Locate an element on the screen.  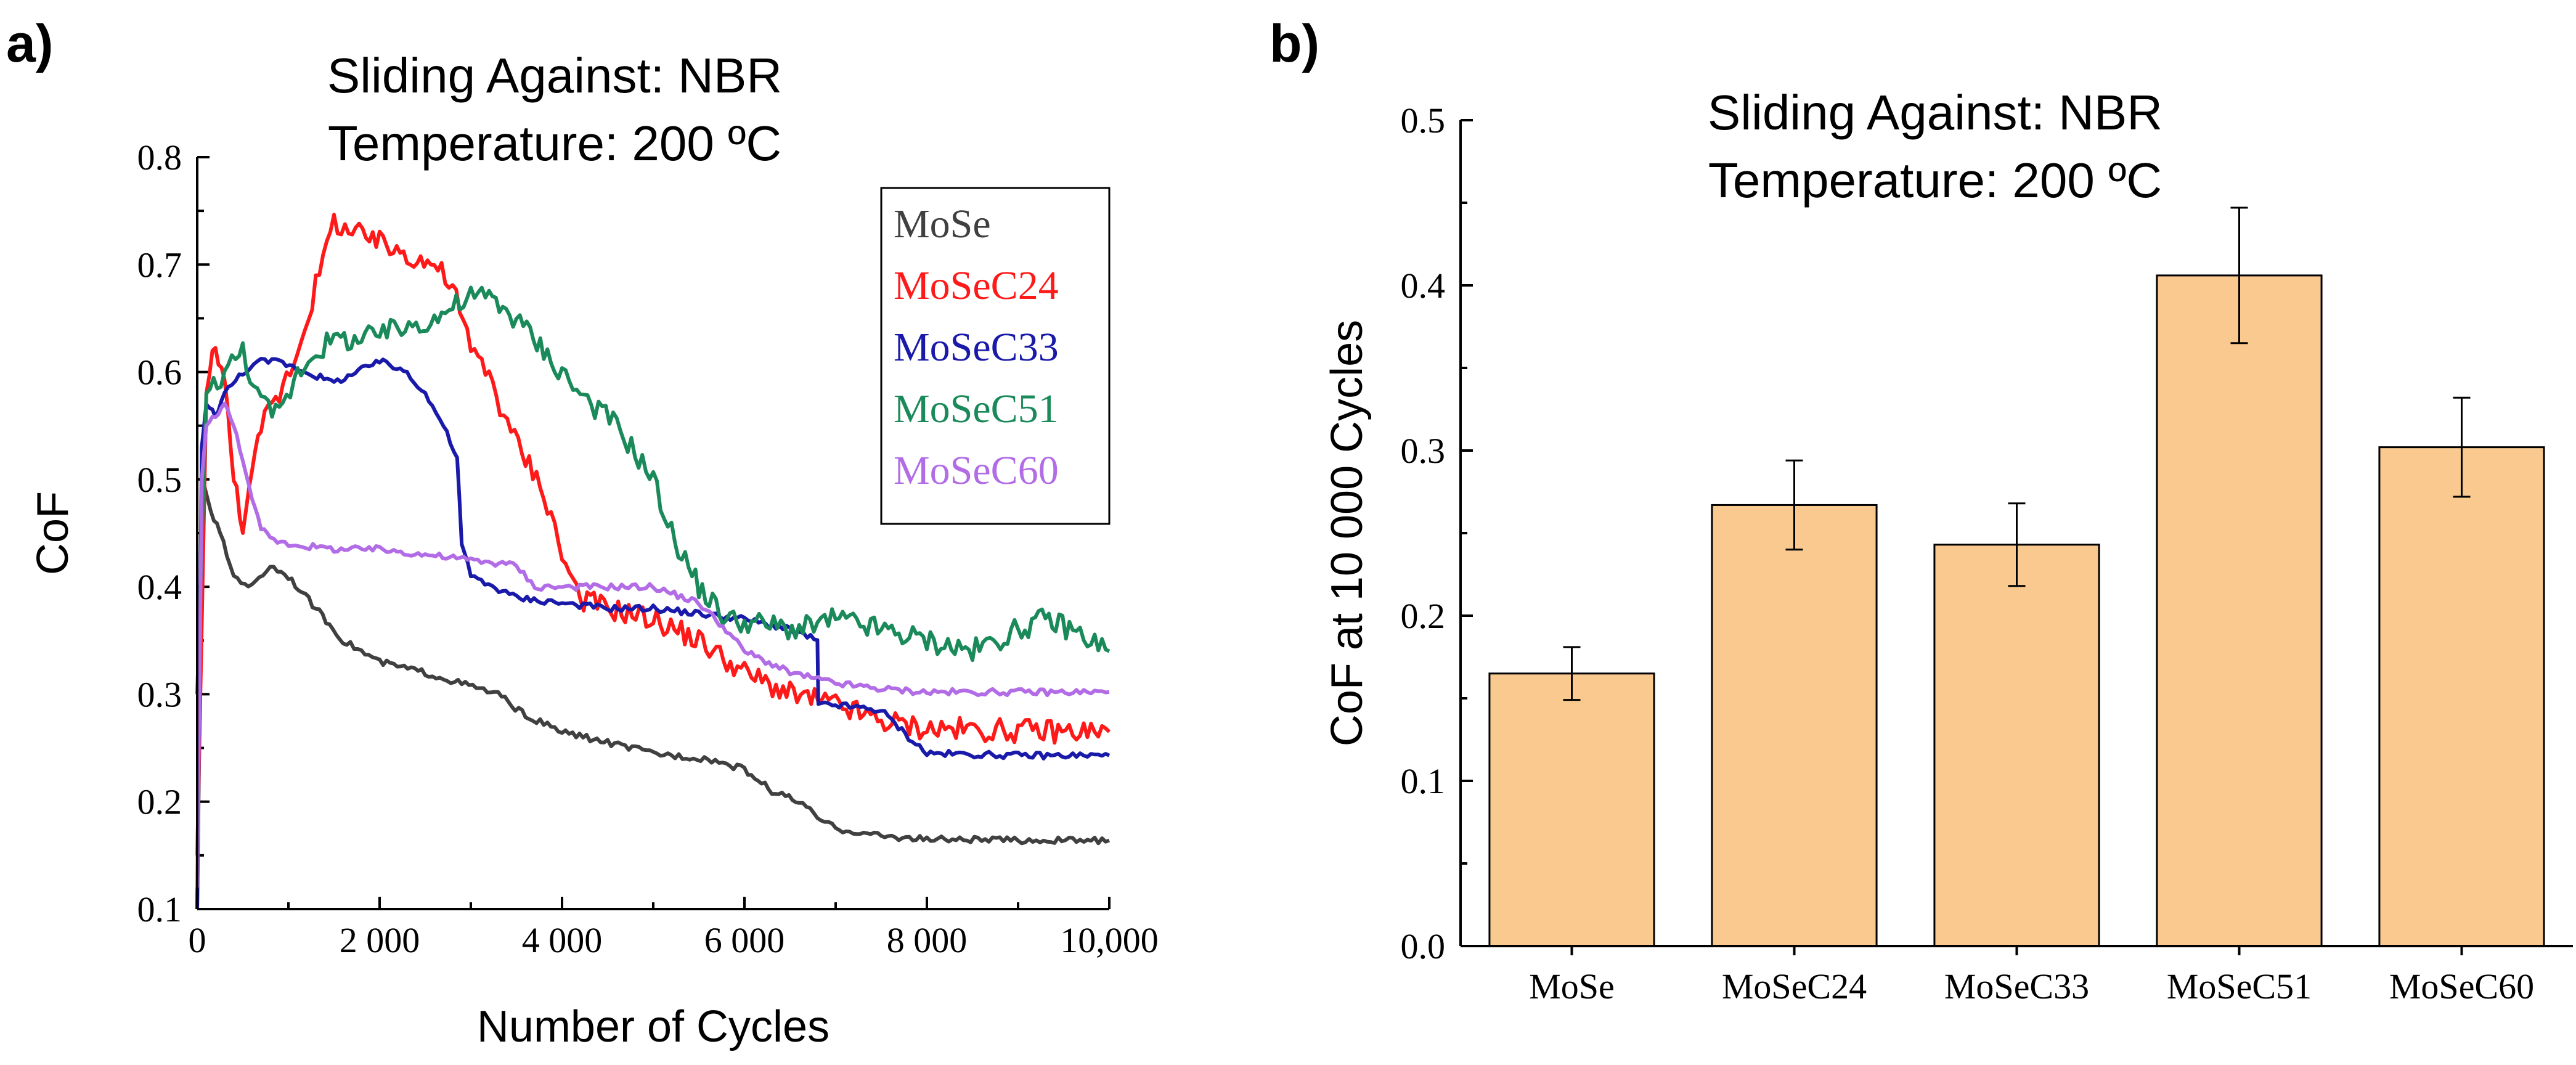
panel-a-legend: MoSe MoSeC24 MoSeC33 MoSeC51 MoSeC60 is located at coordinates (995, 356).